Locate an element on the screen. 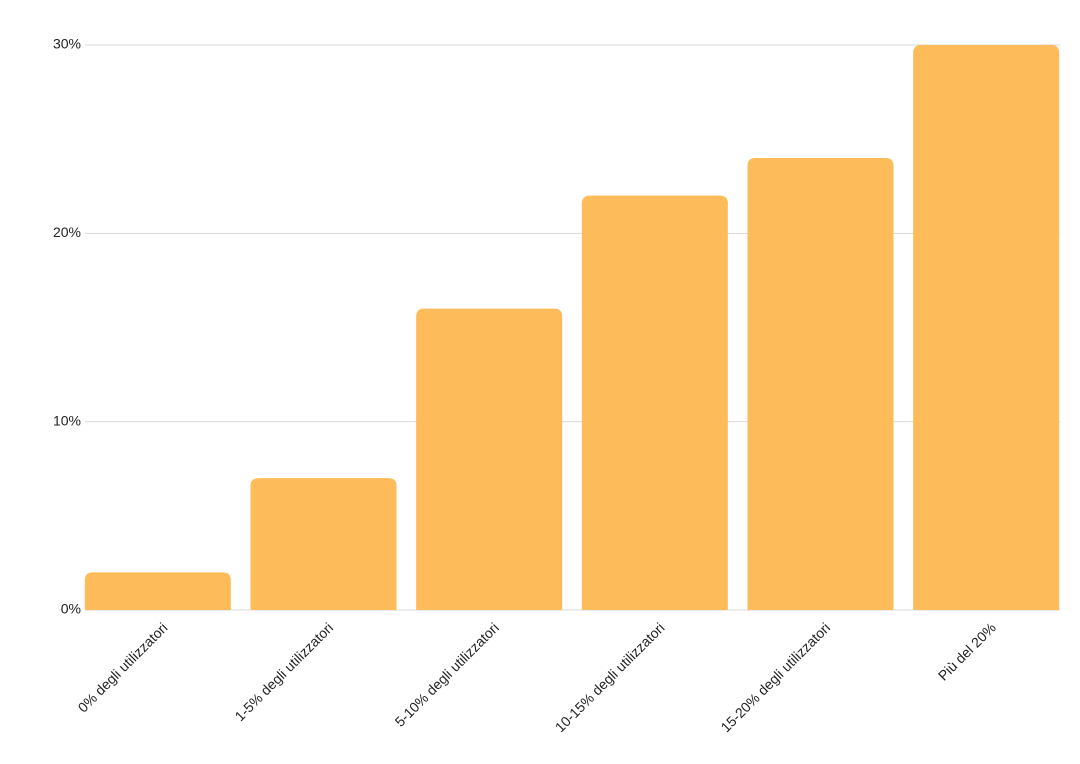  x-tick-label: 10-15% degli utilizzatori is located at coordinates (610, 677).